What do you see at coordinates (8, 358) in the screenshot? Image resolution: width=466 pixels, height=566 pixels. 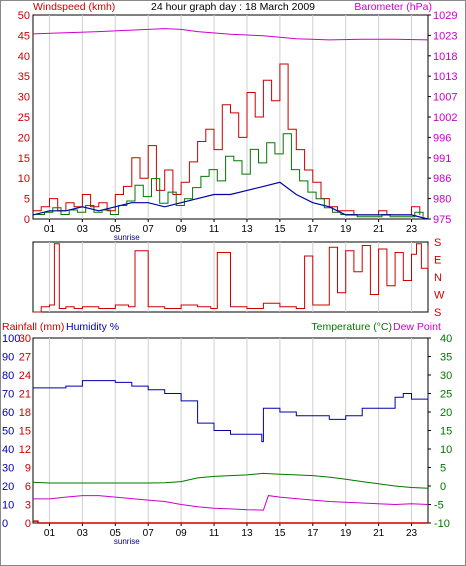 I see `humidity-tick-label: 90` at bounding box center [8, 358].